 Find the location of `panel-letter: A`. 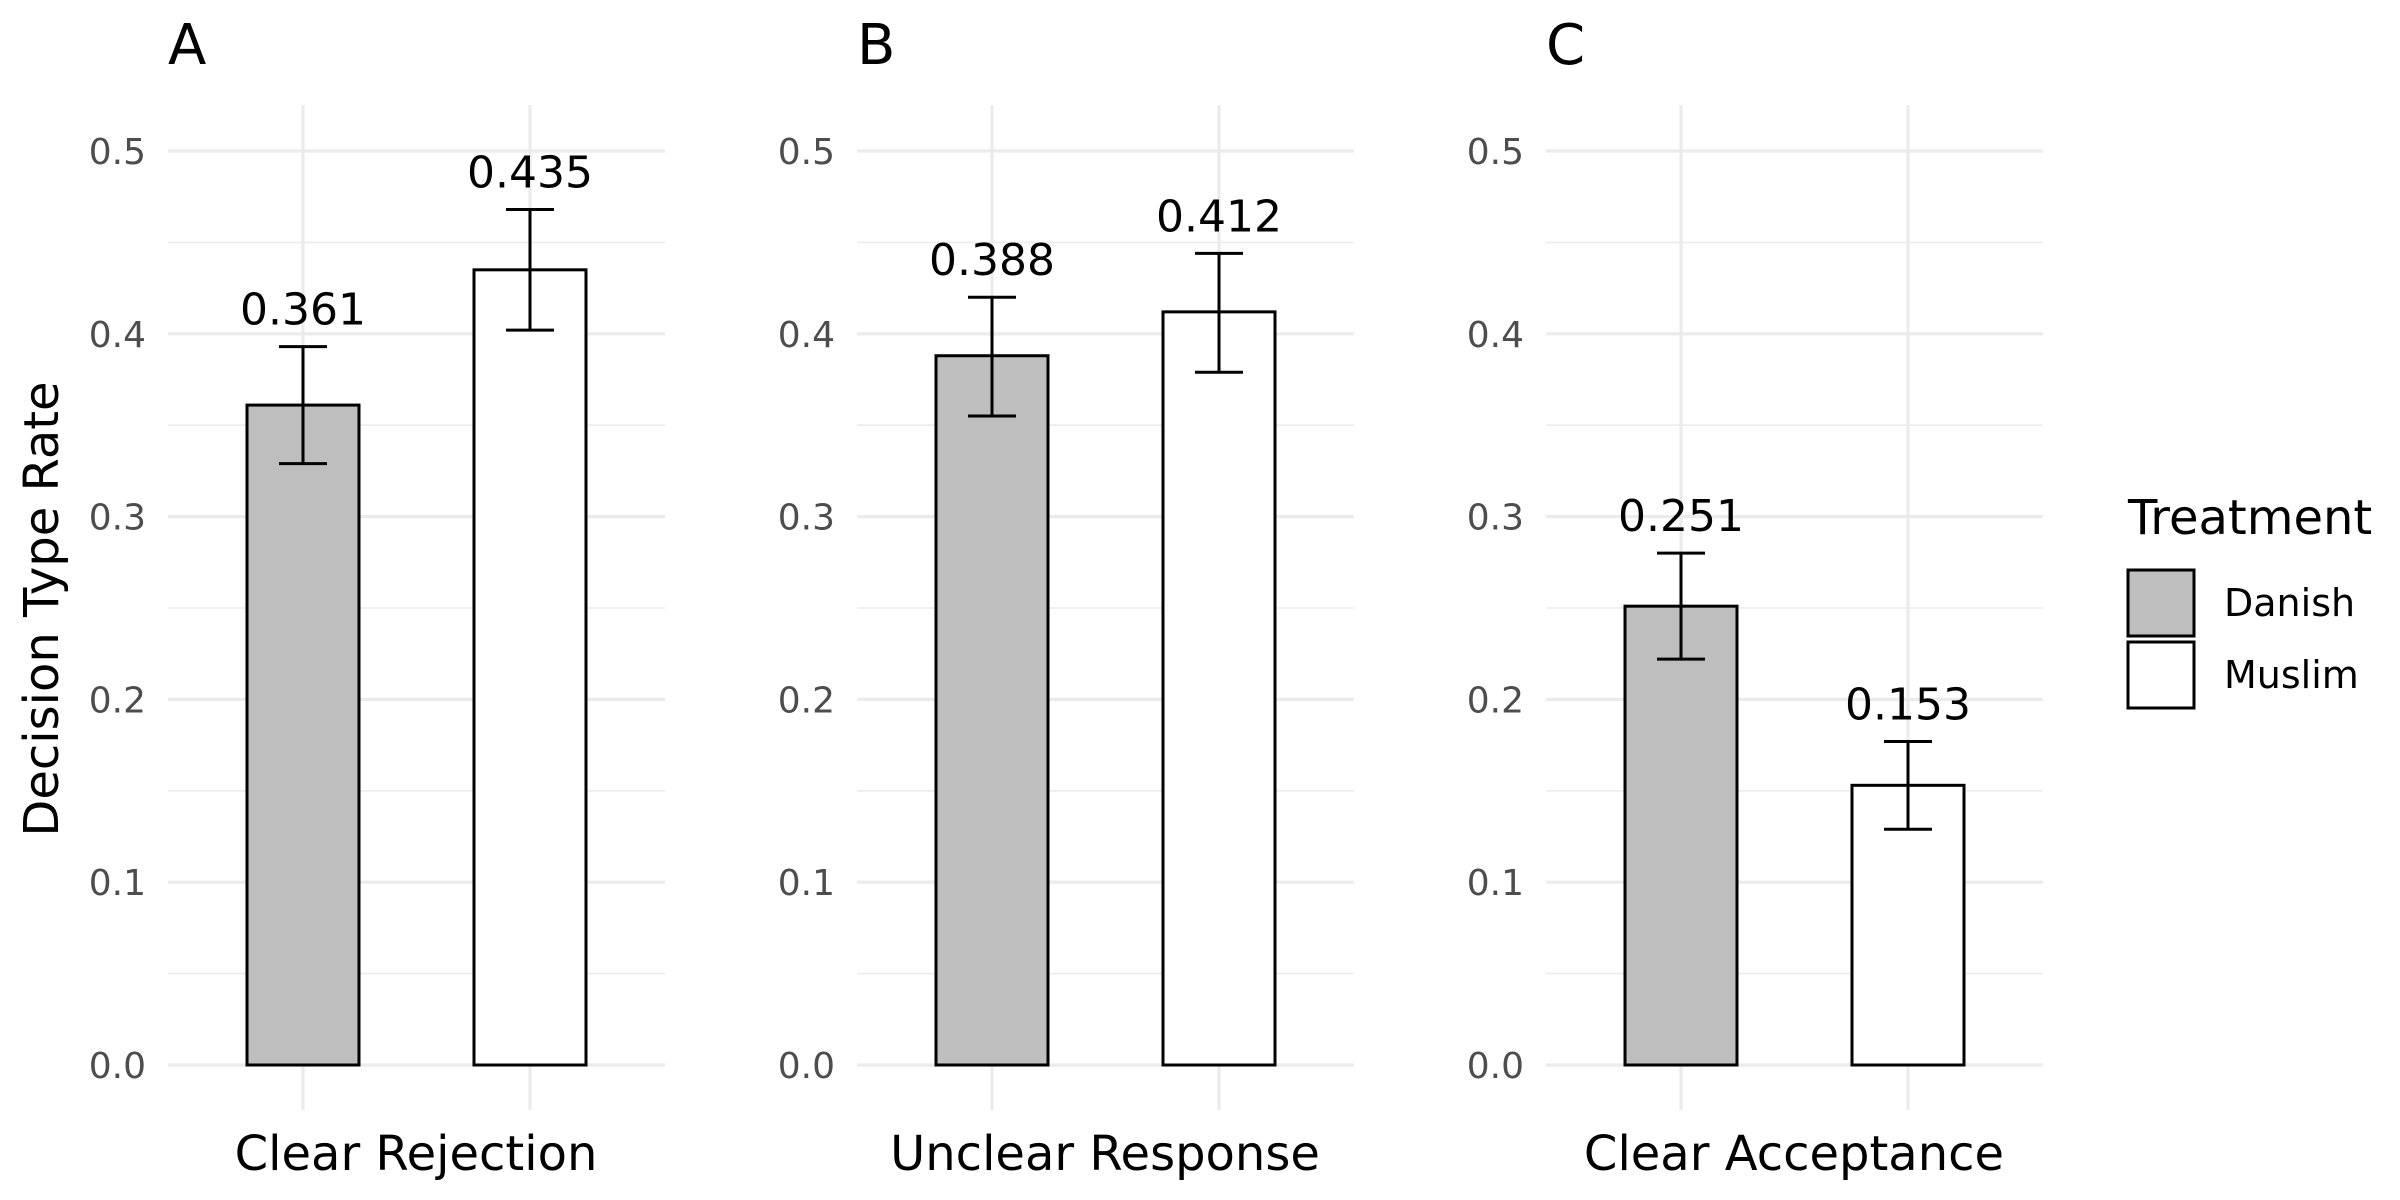

panel-letter: A is located at coordinates (187, 45).